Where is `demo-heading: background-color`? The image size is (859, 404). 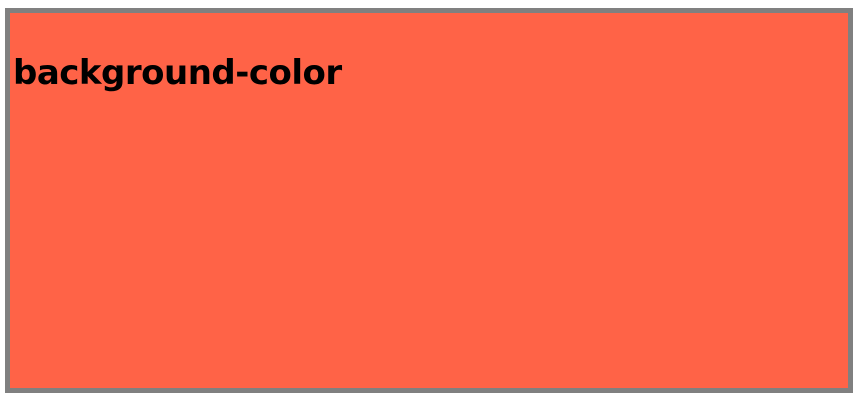 demo-heading: background-color is located at coordinates (177, 73).